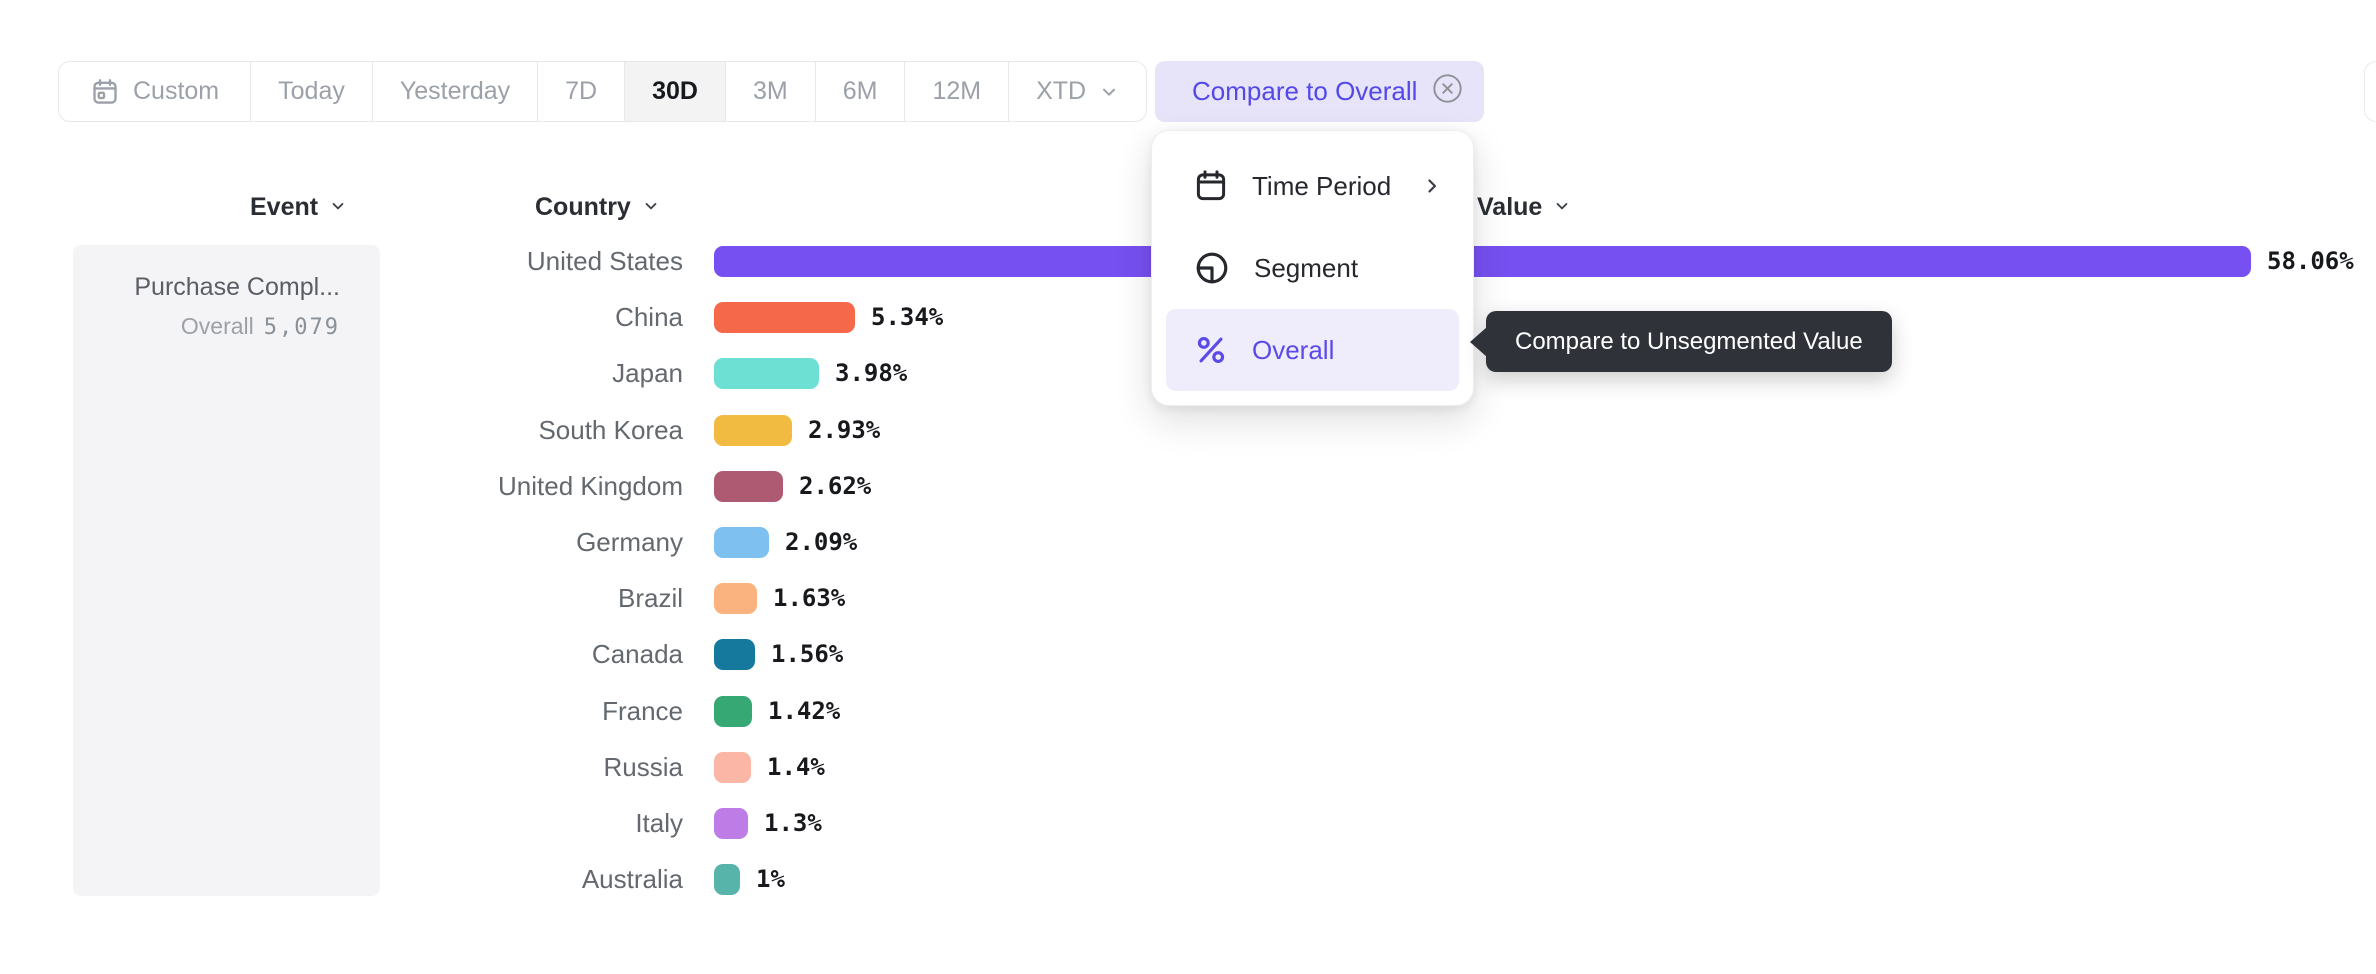 The image size is (2376, 974). I want to click on period-button-today: Today, so click(311, 91).